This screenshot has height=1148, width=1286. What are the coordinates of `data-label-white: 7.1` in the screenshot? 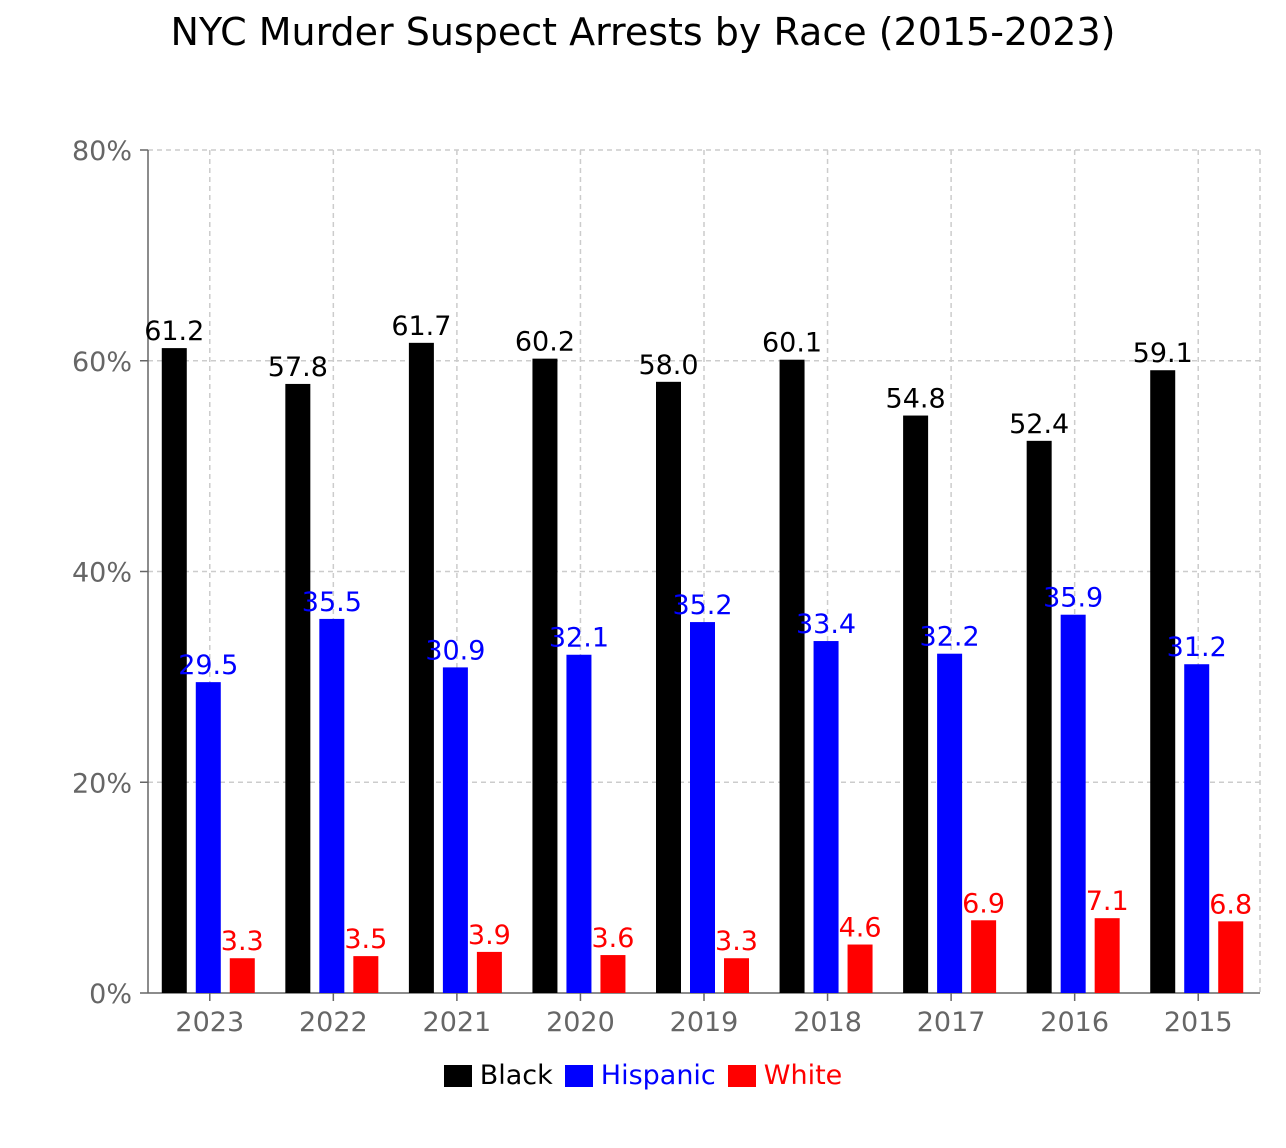 It's located at (1107, 901).